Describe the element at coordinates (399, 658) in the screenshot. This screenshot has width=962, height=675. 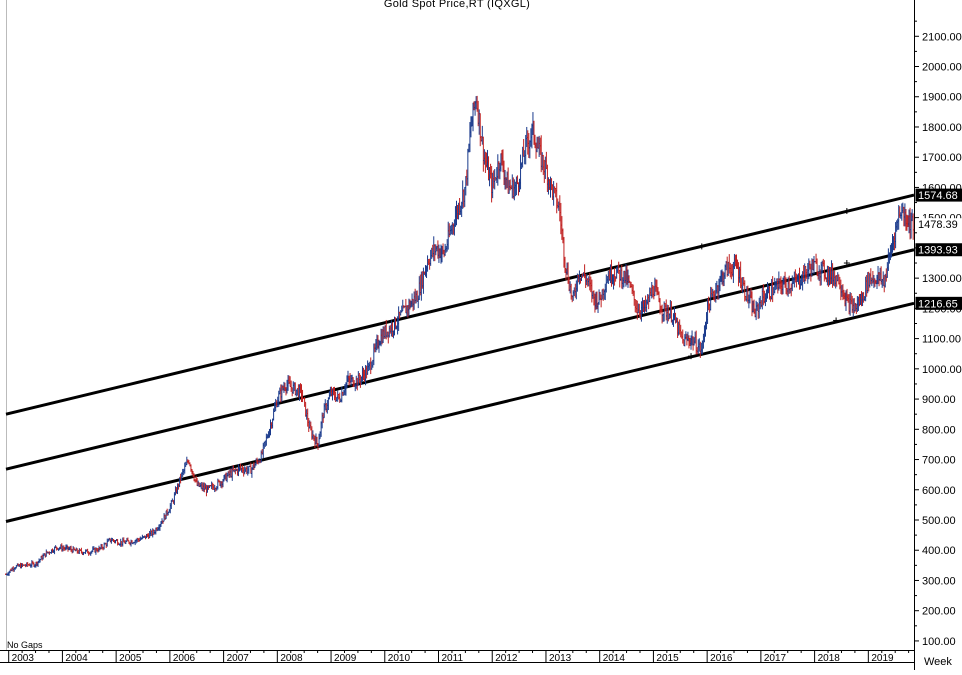
I see `x-tick-label: 2010` at that location.